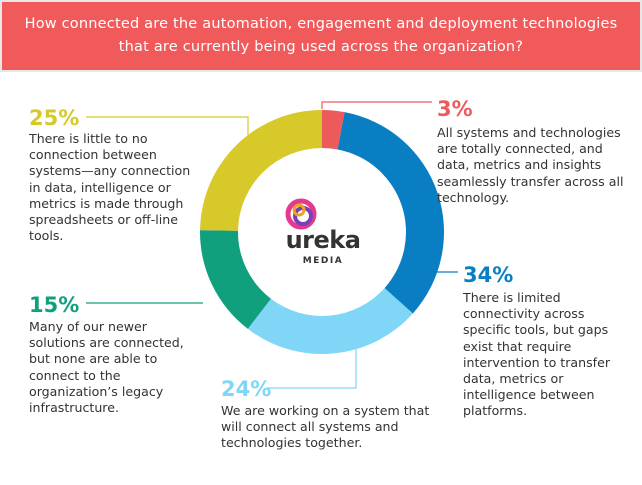 Image resolution: width=642 pixels, height=485 pixels. What do you see at coordinates (301, 214) in the screenshot?
I see `ureka-swirl-icon` at bounding box center [301, 214].